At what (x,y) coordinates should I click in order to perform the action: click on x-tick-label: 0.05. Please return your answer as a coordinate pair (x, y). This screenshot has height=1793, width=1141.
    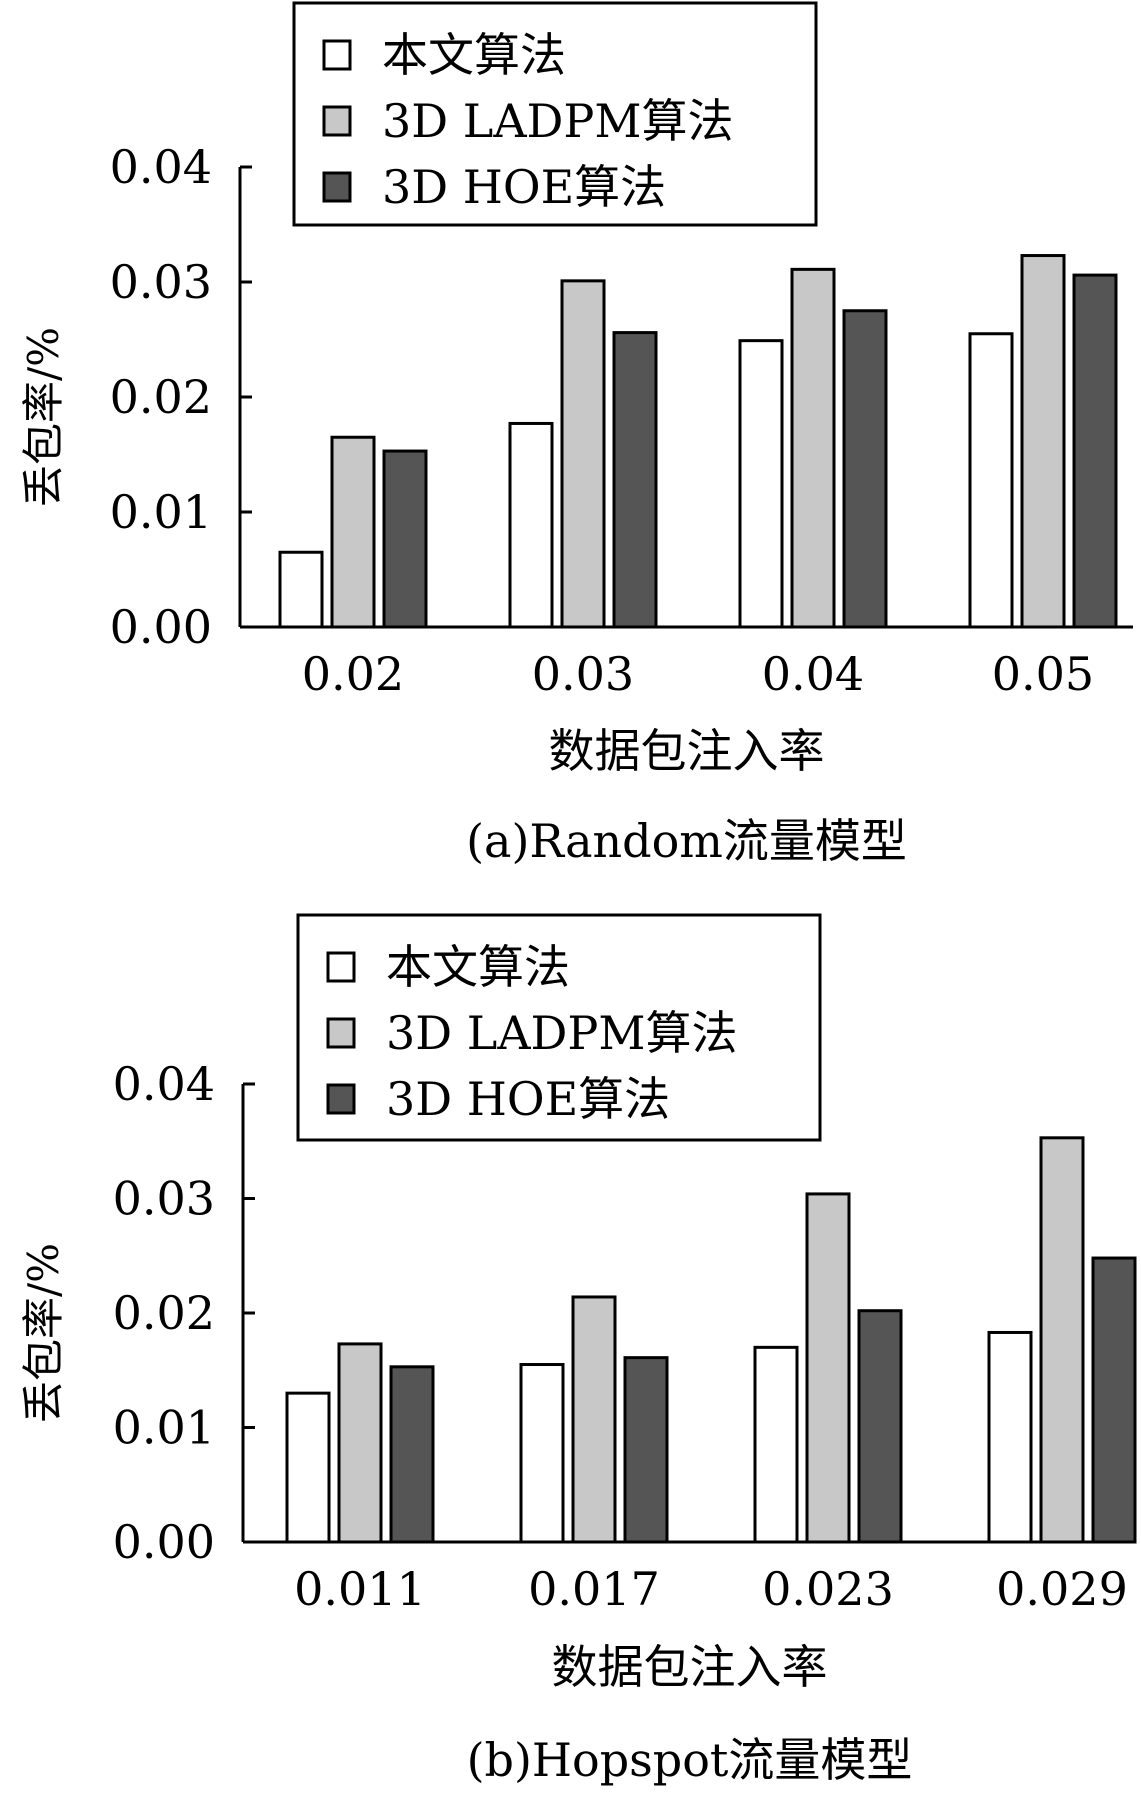
    Looking at the image, I should click on (1043, 674).